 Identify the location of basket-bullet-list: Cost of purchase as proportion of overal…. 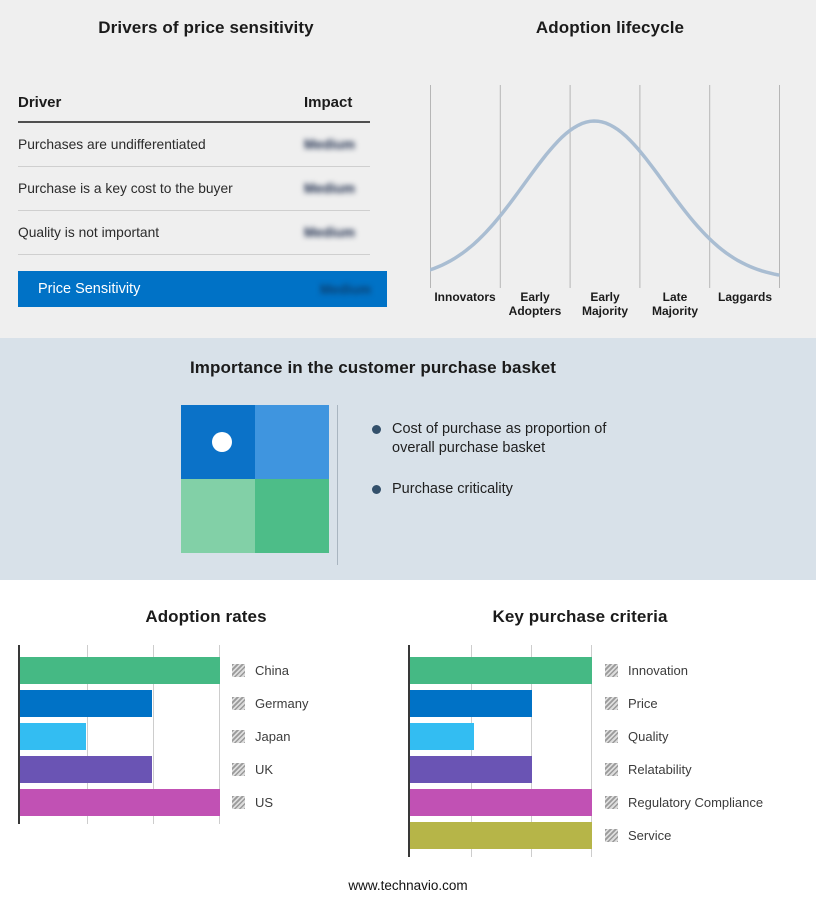
(498, 470).